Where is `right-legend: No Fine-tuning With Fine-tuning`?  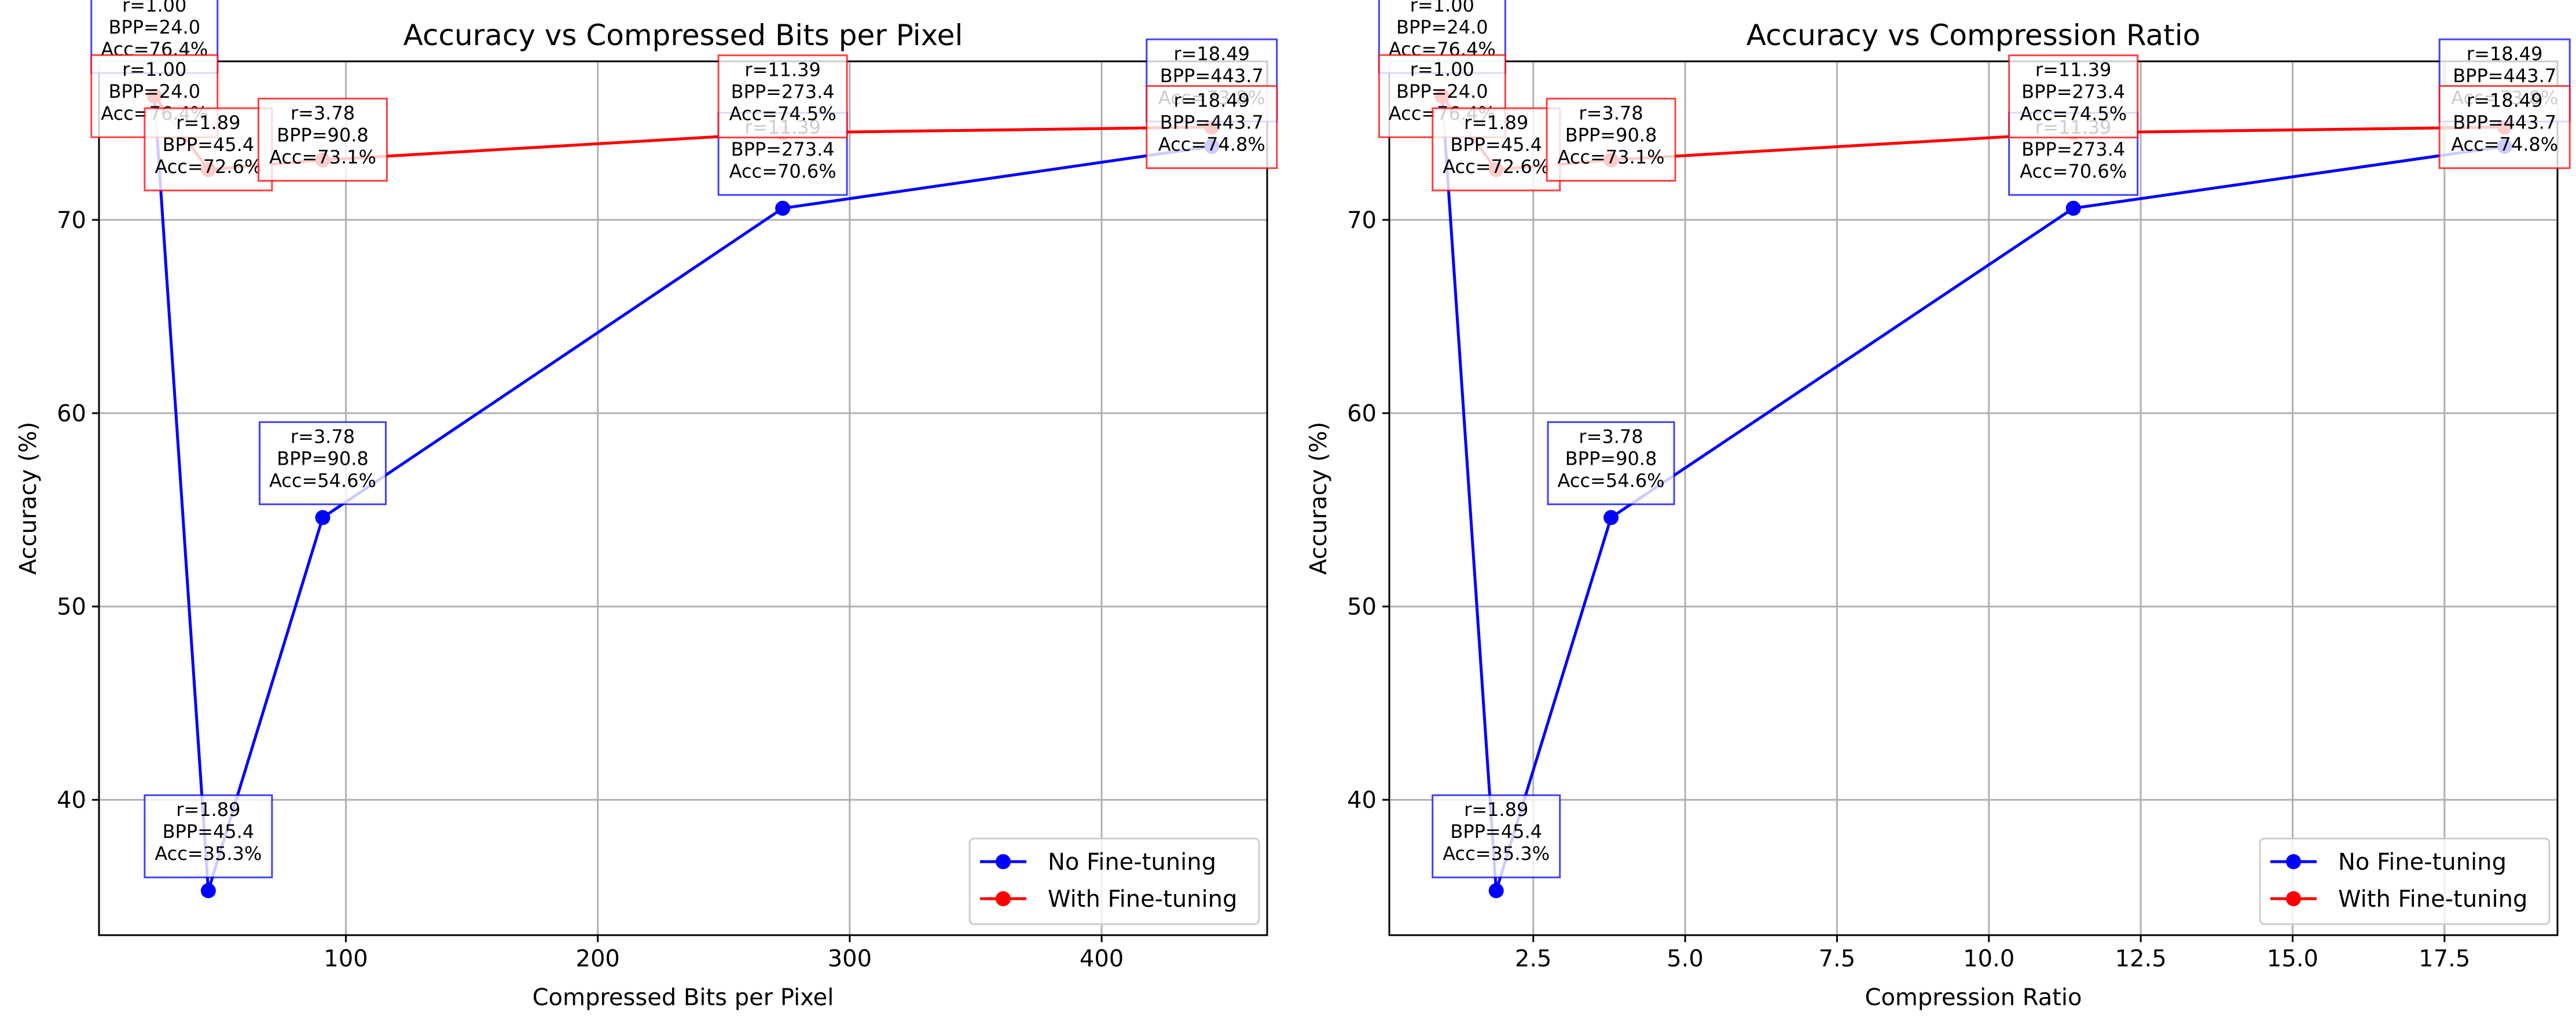 right-legend: No Fine-tuning With Fine-tuning is located at coordinates (2405, 881).